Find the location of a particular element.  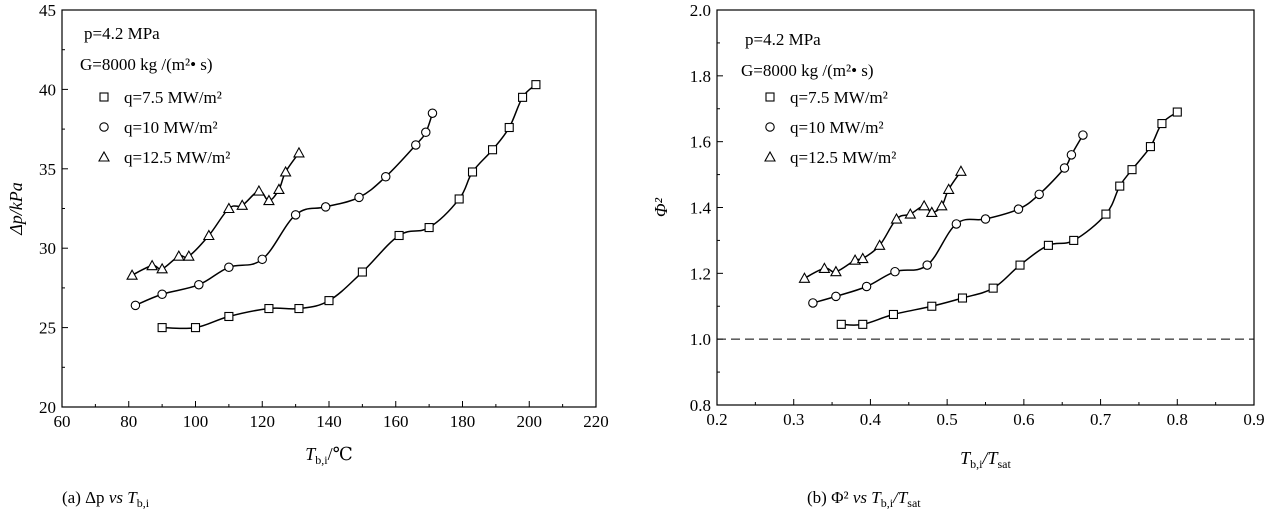

y-tick-label: 20 is located at coordinates (47, 407).